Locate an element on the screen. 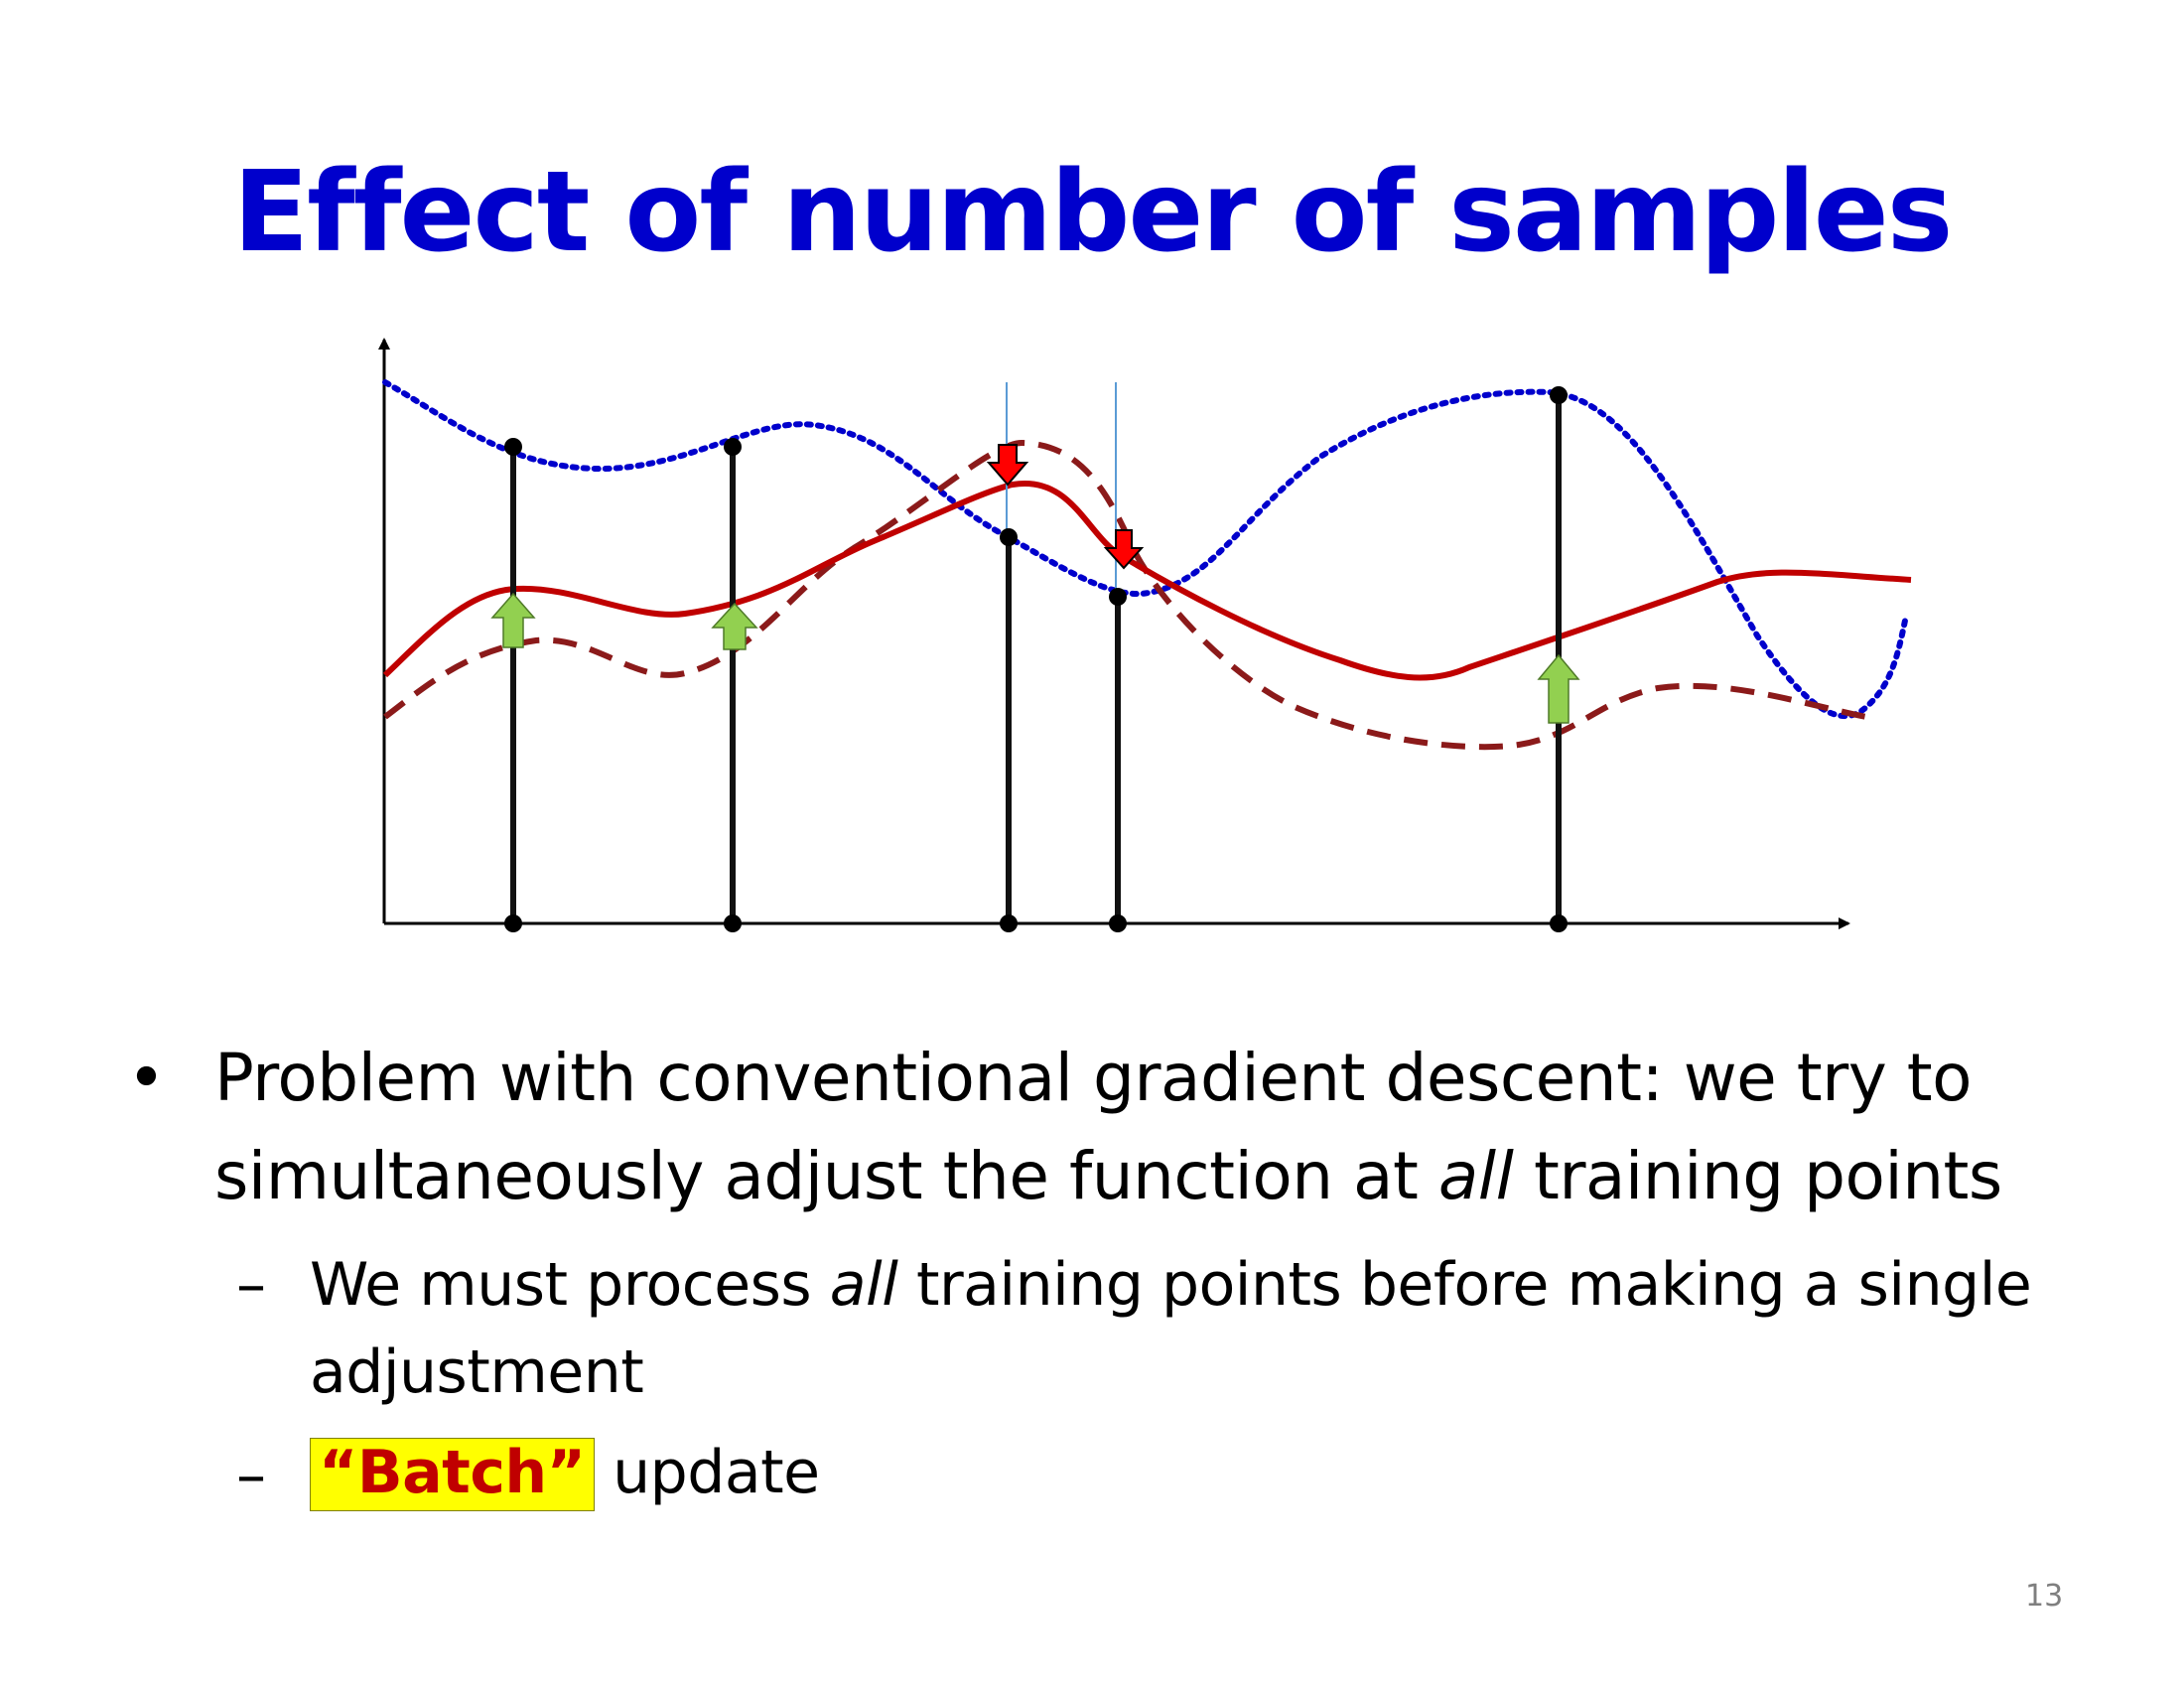  slide-title: Effect of number of samples is located at coordinates (1093, 212).